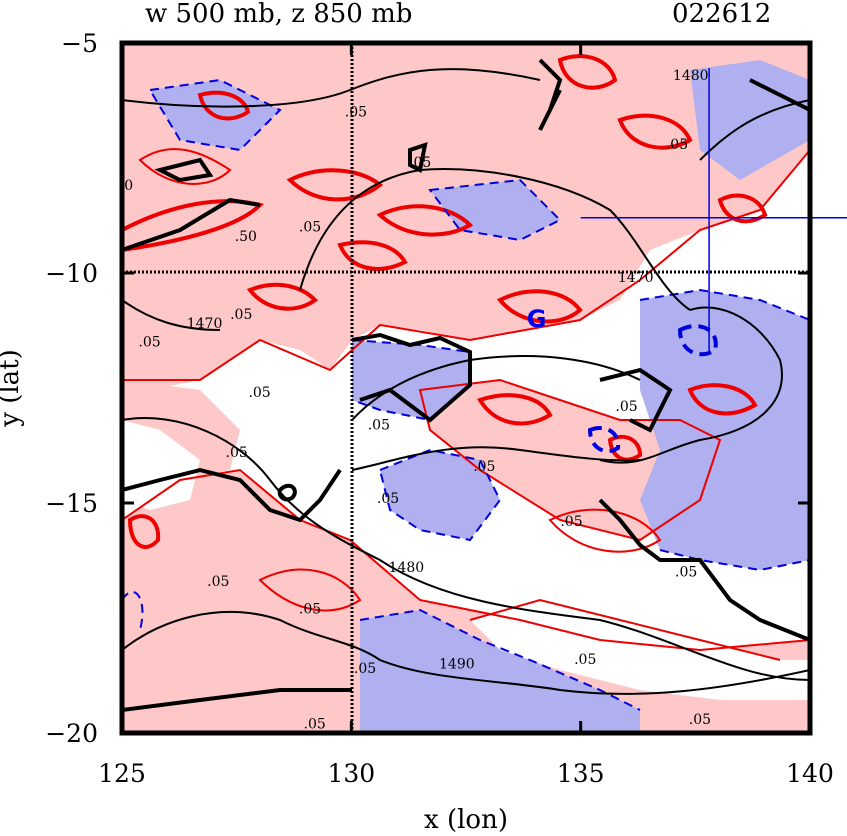  I want to click on x-axis-label: x (lon), so click(466, 820).